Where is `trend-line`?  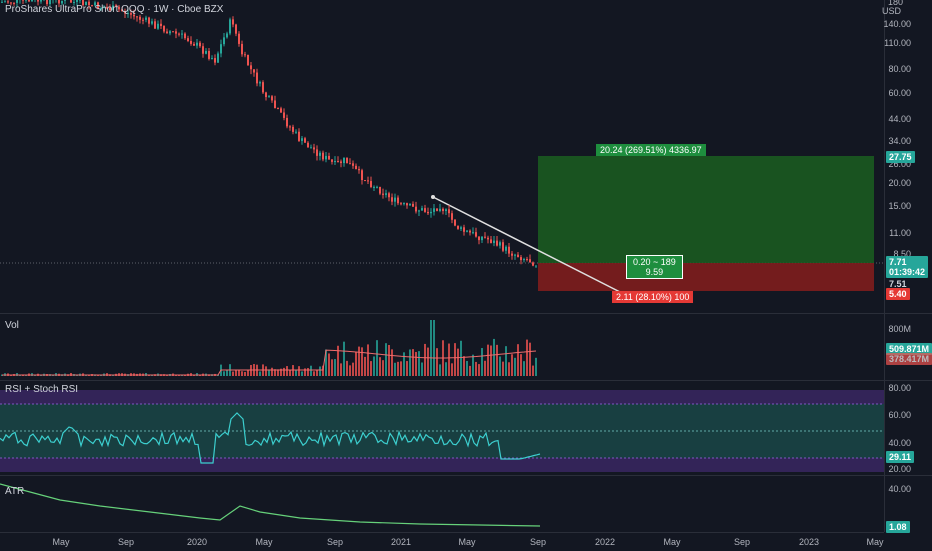 trend-line is located at coordinates (526, 244).